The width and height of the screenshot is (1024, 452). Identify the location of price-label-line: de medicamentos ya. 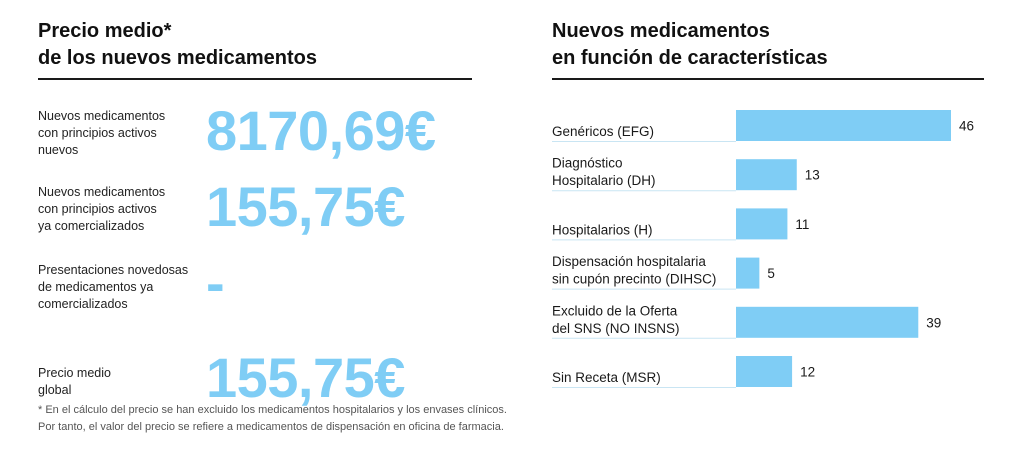
(96, 287).